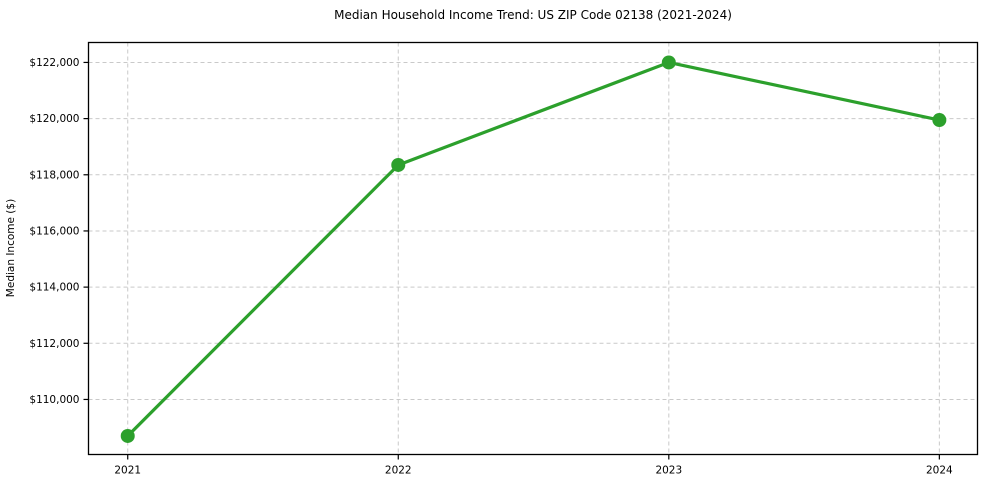  What do you see at coordinates (54, 231) in the screenshot?
I see `y-tick-label: $116,000` at bounding box center [54, 231].